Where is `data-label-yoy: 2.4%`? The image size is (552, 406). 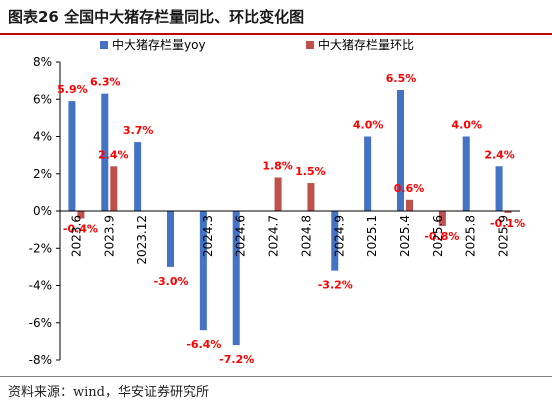 data-label-yoy: 2.4% is located at coordinates (499, 154).